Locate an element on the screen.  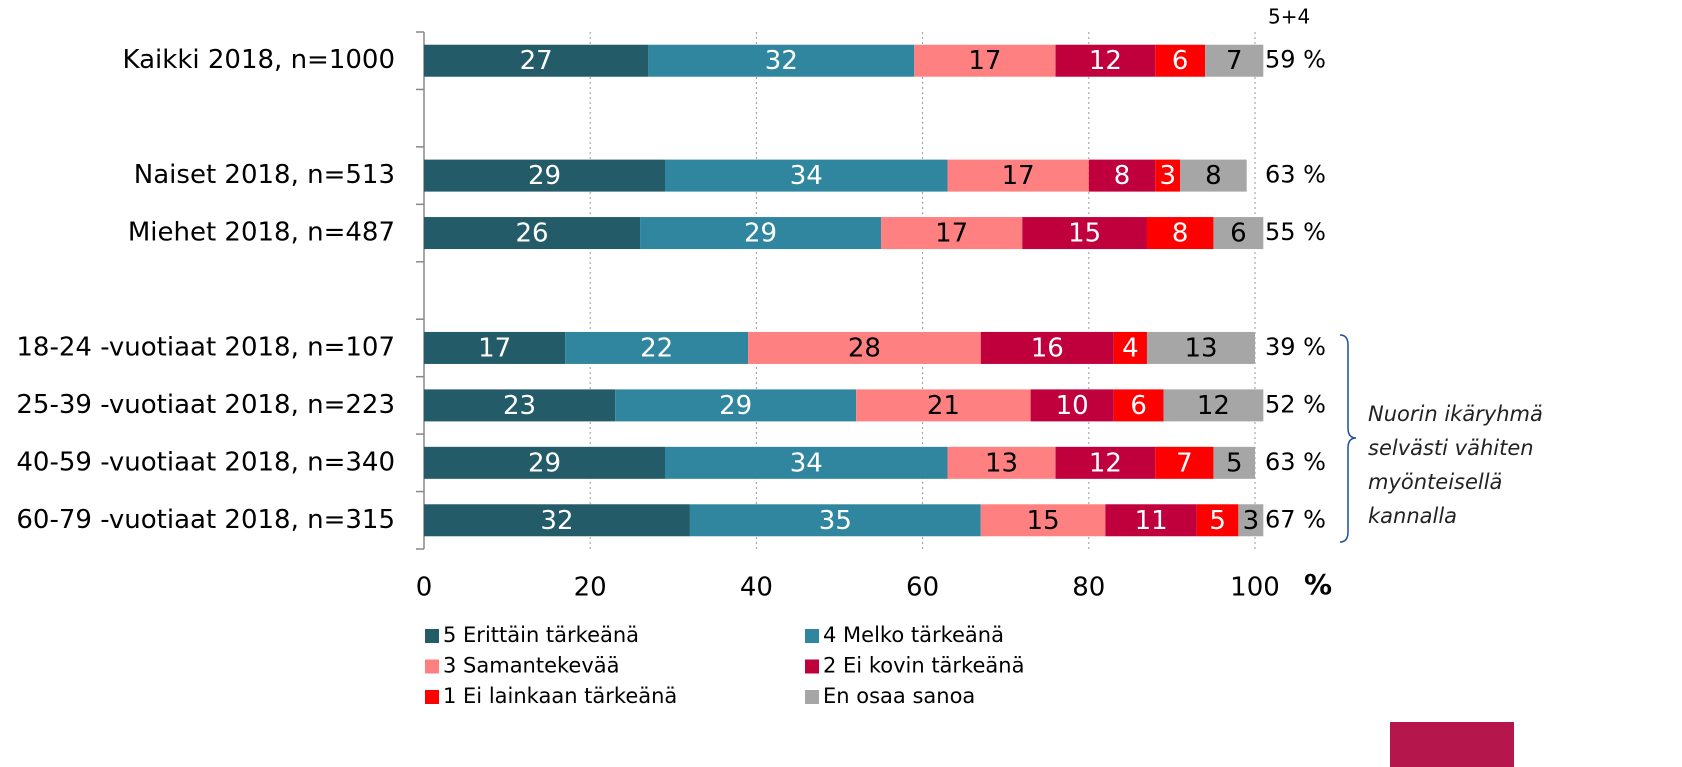
legend-label: 2 Ei kovin tärkeänä is located at coordinates (923, 666).